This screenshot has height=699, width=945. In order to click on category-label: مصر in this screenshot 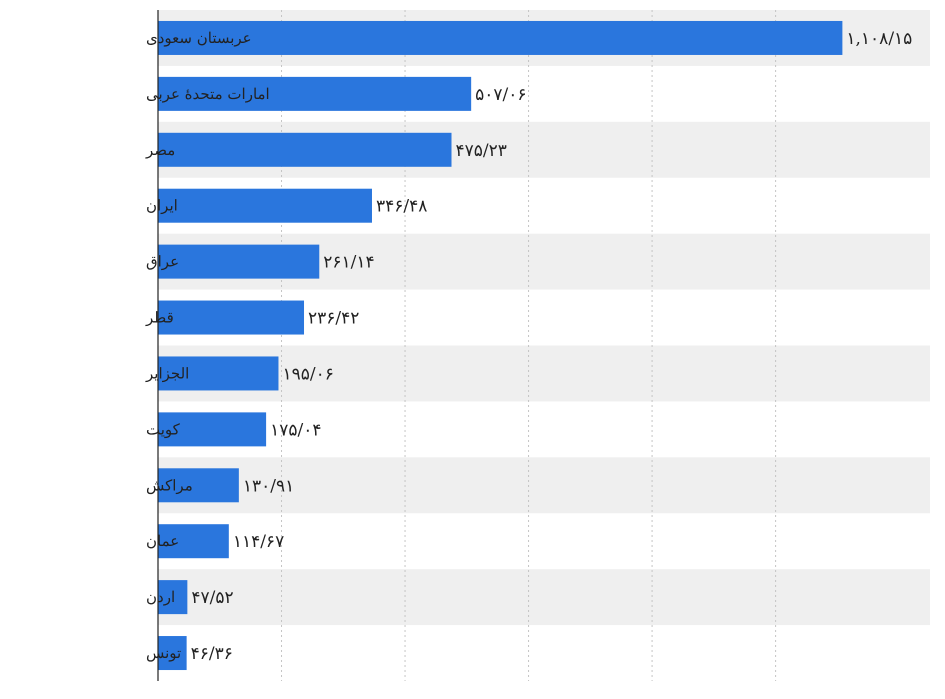, I will do `click(160, 150)`.